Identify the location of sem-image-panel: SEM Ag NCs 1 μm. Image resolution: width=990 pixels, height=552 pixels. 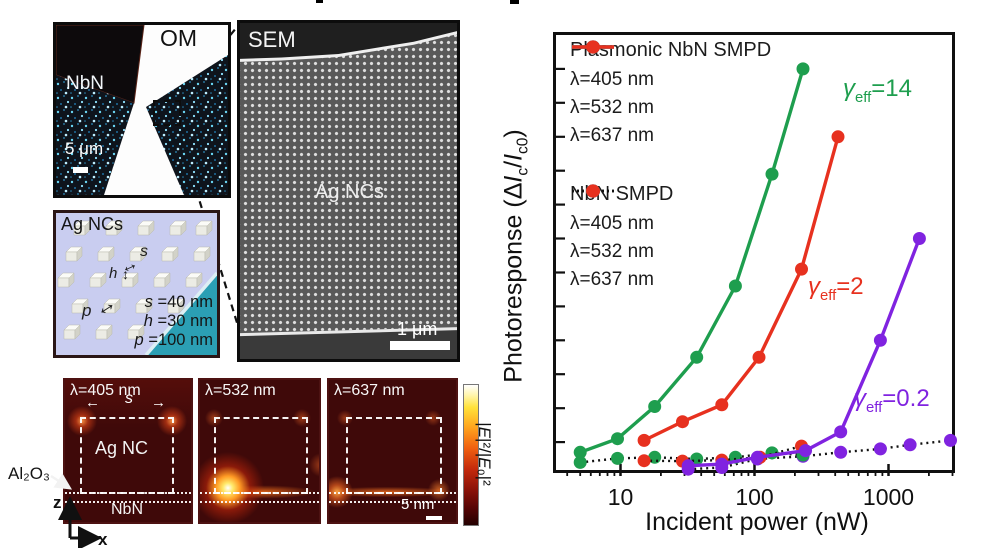
(348, 191).